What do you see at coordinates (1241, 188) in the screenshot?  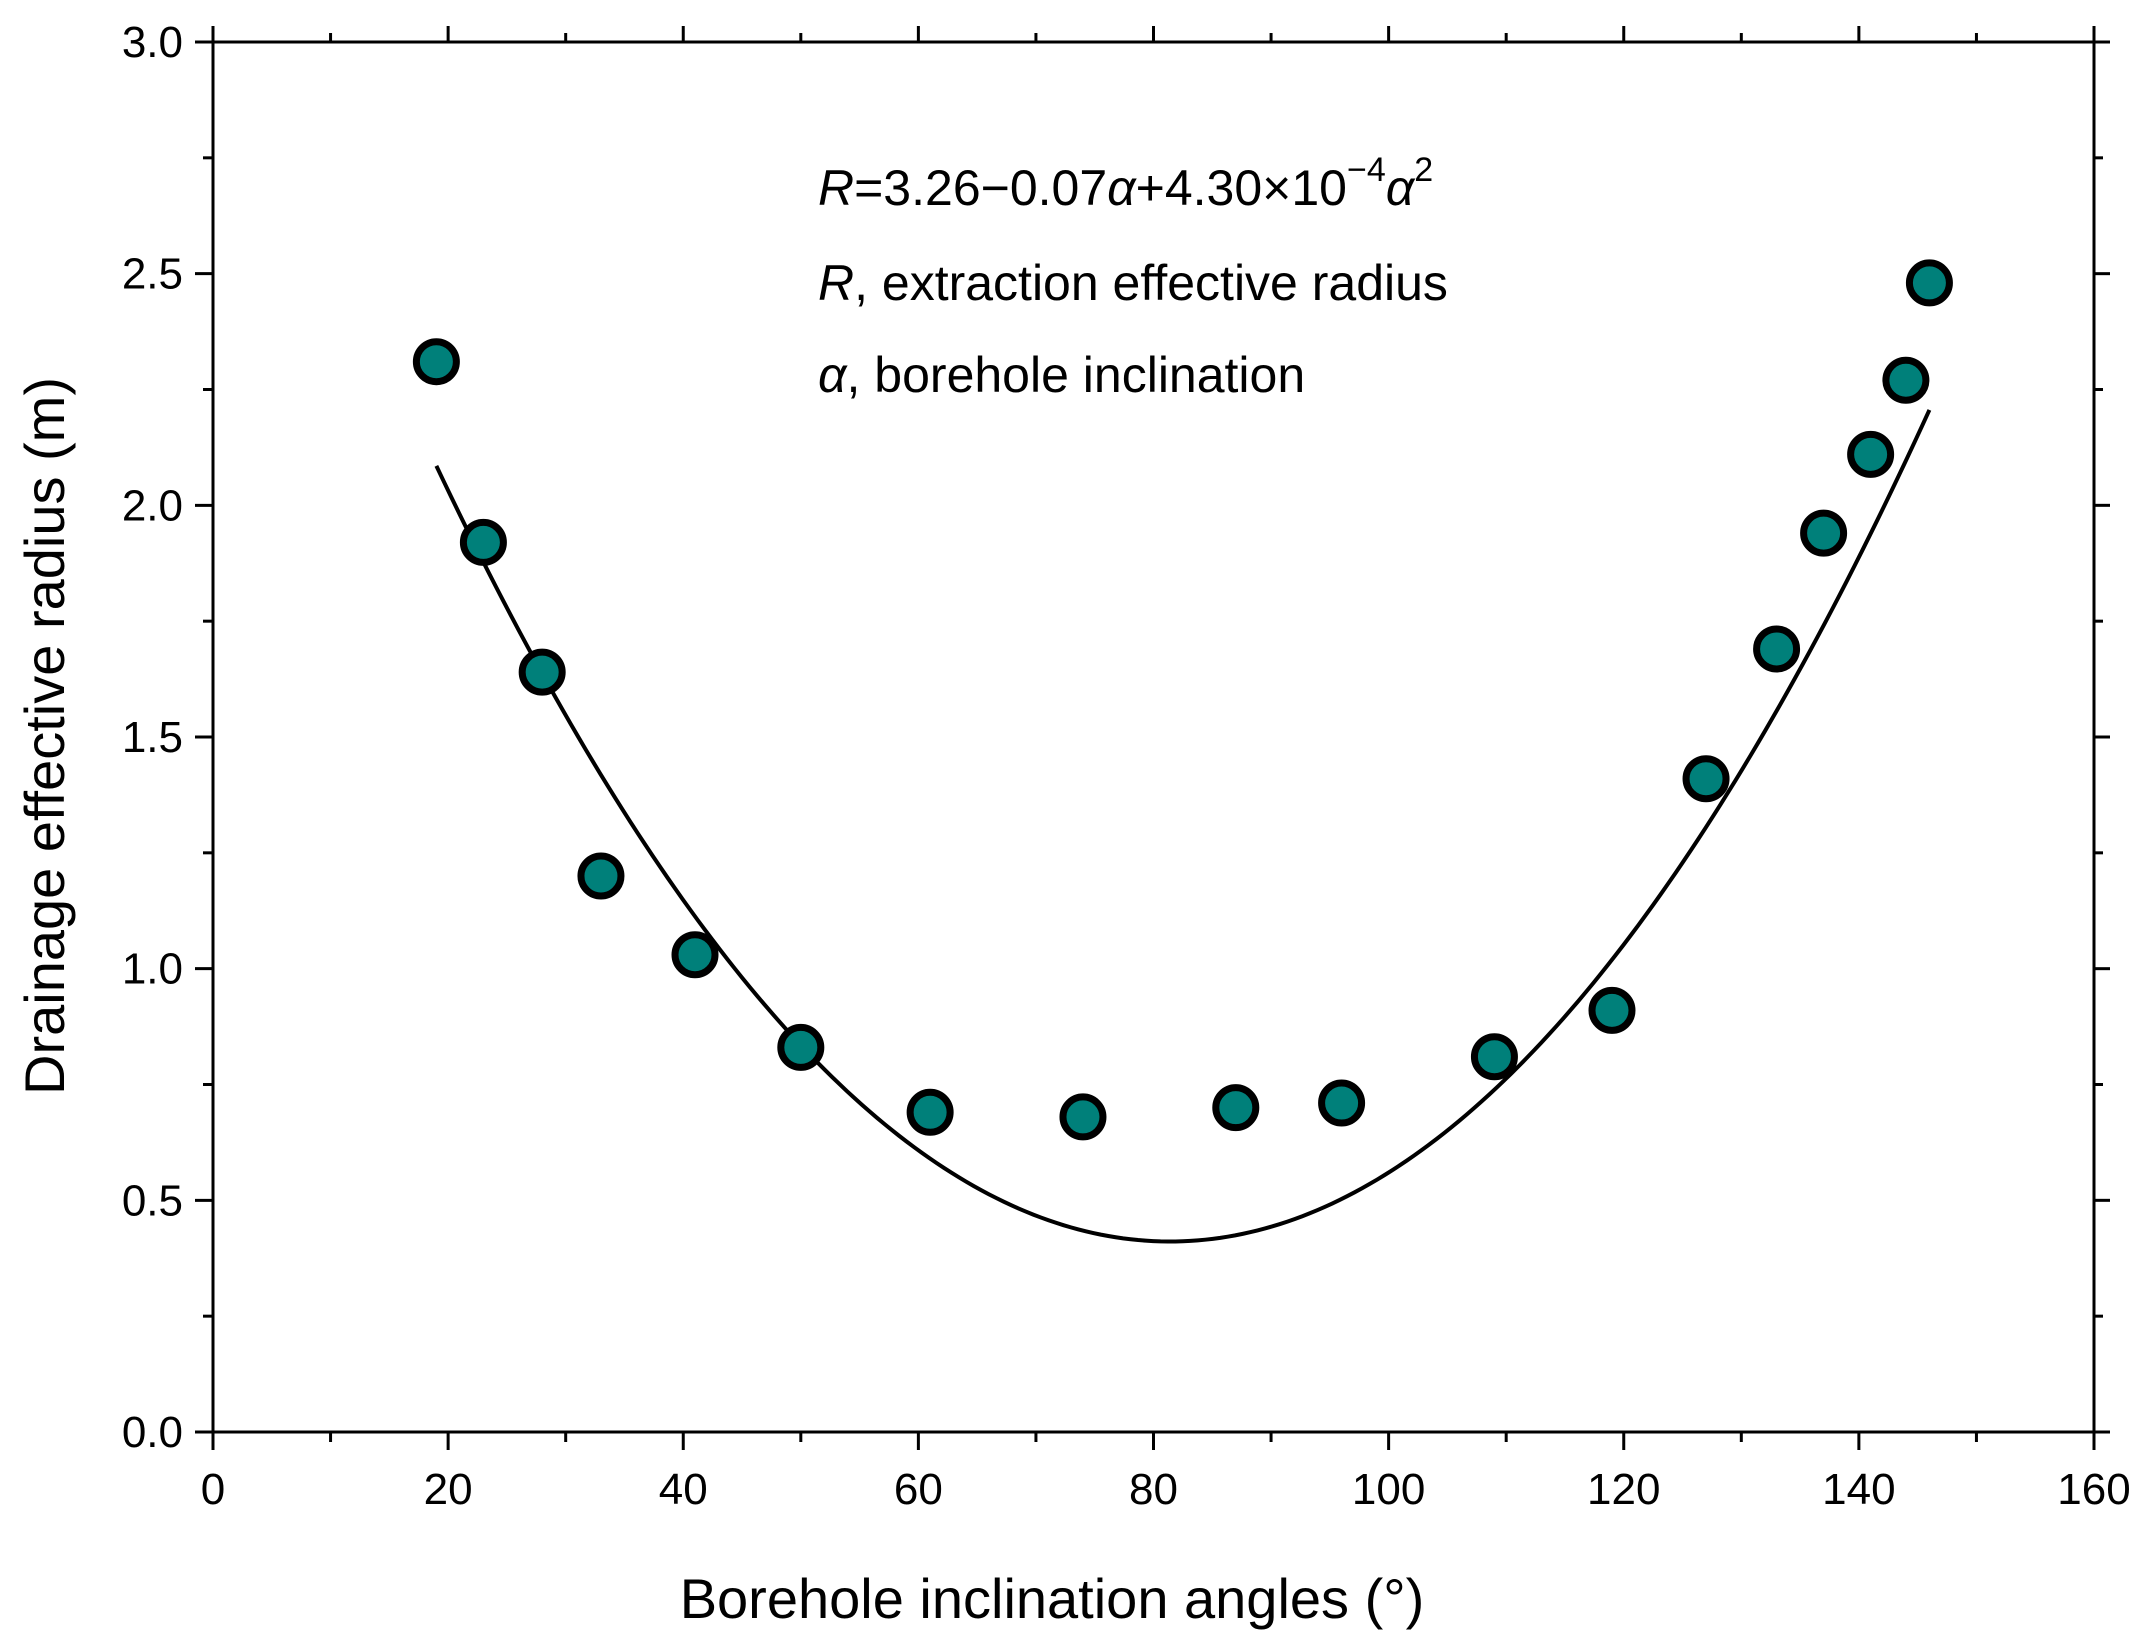 I see `equation-middle: +4.30×10` at bounding box center [1241, 188].